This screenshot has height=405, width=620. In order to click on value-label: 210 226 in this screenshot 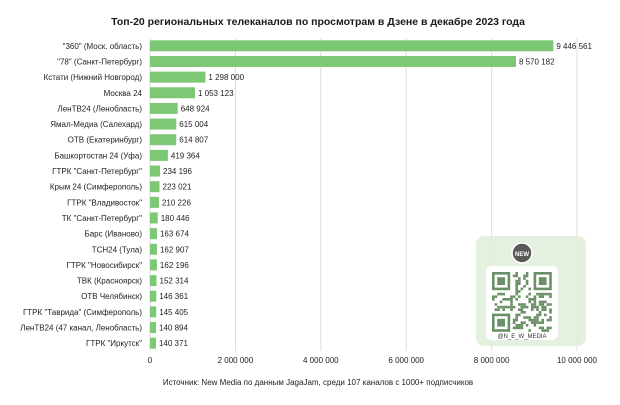, I will do `click(176, 202)`.